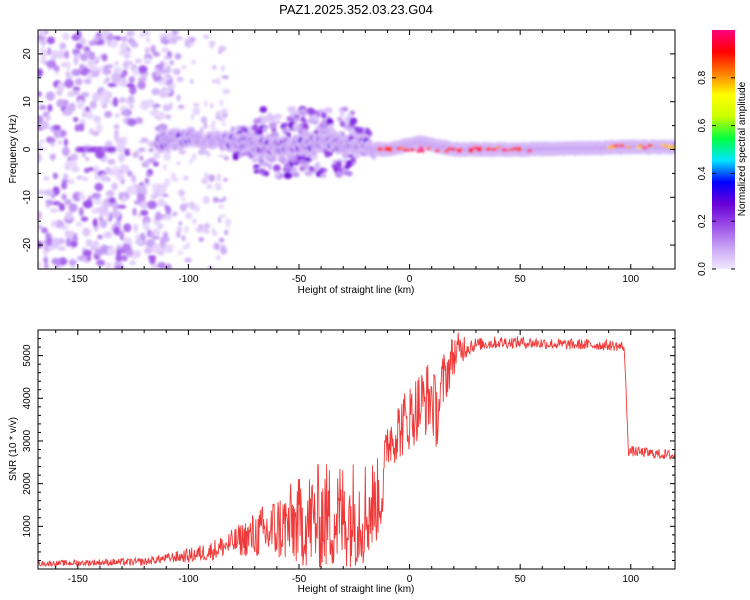 This screenshot has height=600, width=750. What do you see at coordinates (27, 355) in the screenshot?
I see `y-tick-label: 5000` at bounding box center [27, 355].